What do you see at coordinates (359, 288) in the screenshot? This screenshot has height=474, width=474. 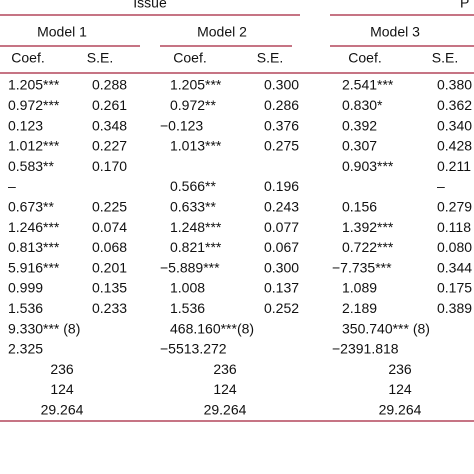 I see `cell: 1.089` at bounding box center [359, 288].